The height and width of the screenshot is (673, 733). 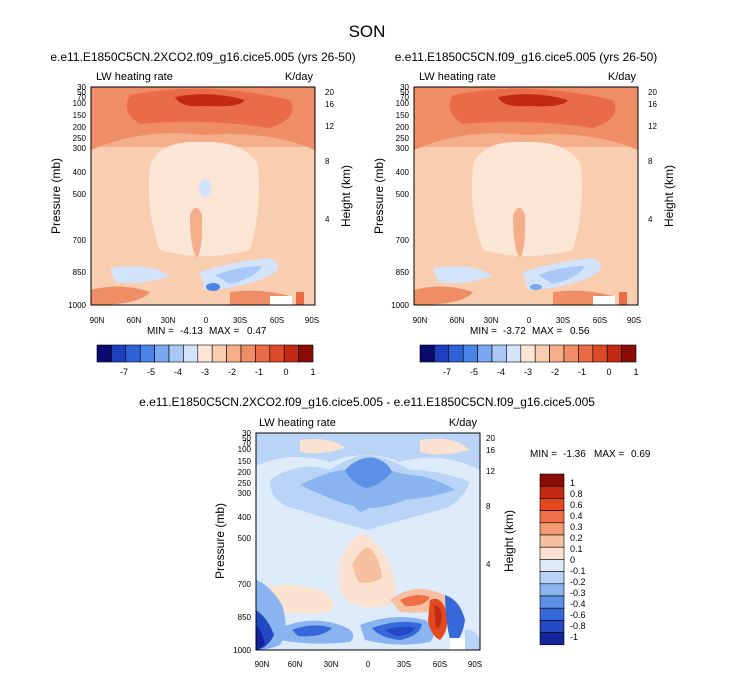 What do you see at coordinates (514, 331) in the screenshot?
I see `panel-2-min-value: -3.72` at bounding box center [514, 331].